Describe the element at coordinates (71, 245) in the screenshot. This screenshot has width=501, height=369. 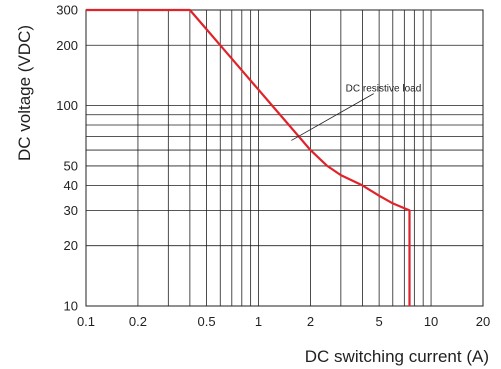
I see `y-tick-label: 20` at that location.